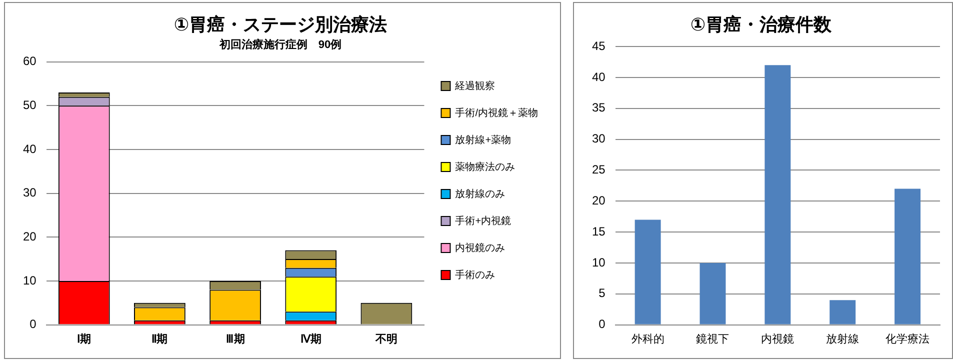 The image size is (953, 363). Describe the element at coordinates (602, 293) in the screenshot. I see `y-tick-label: 5` at that location.